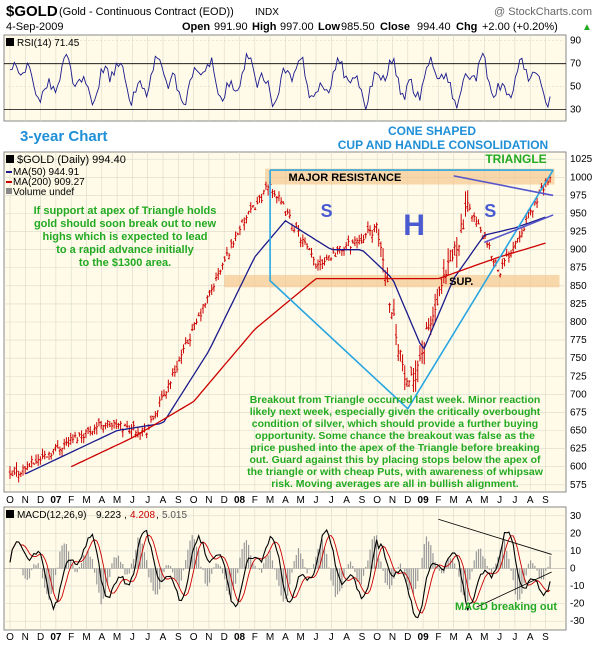  What do you see at coordinates (514, 589) in the screenshot?
I see `macd-trendline-lower` at bounding box center [514, 589].